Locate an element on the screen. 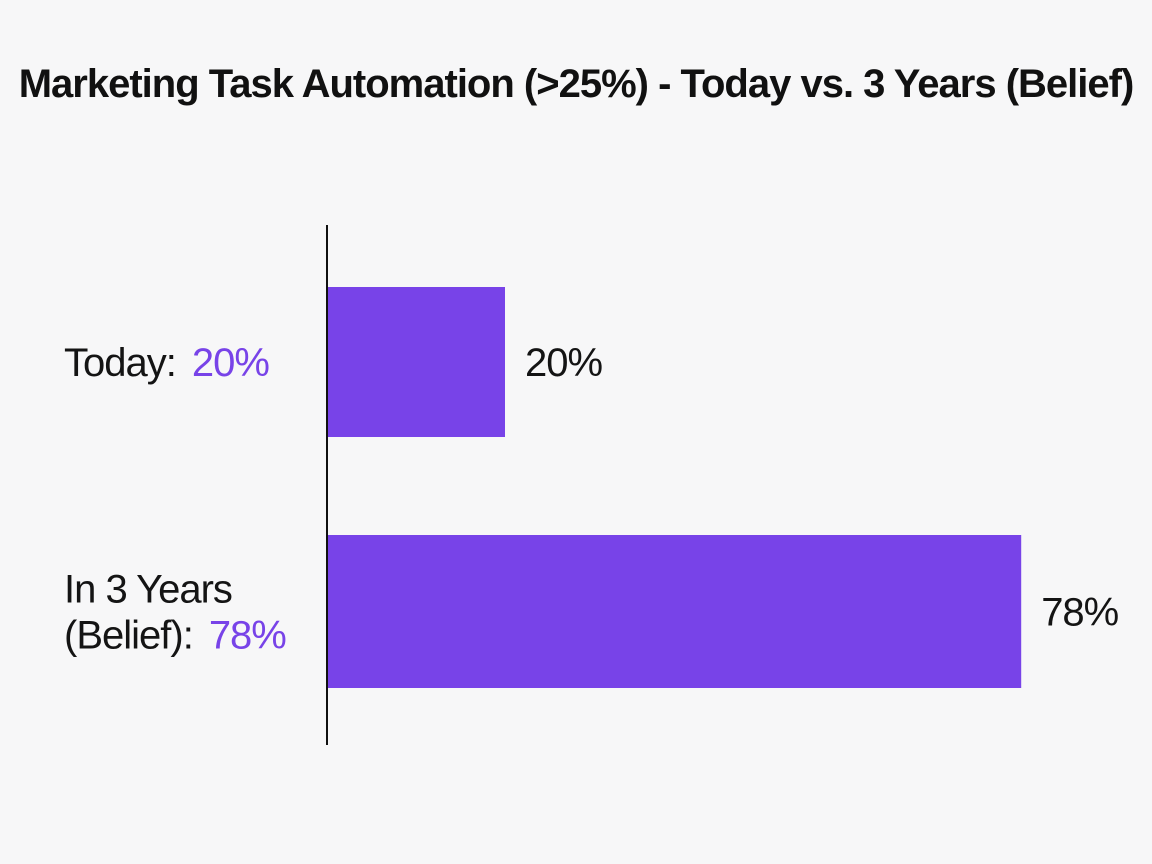 Image resolution: width=1152 pixels, height=864 pixels. category-label-in-3-years-belief-line-2: (Belief): 78% is located at coordinates (175, 636).